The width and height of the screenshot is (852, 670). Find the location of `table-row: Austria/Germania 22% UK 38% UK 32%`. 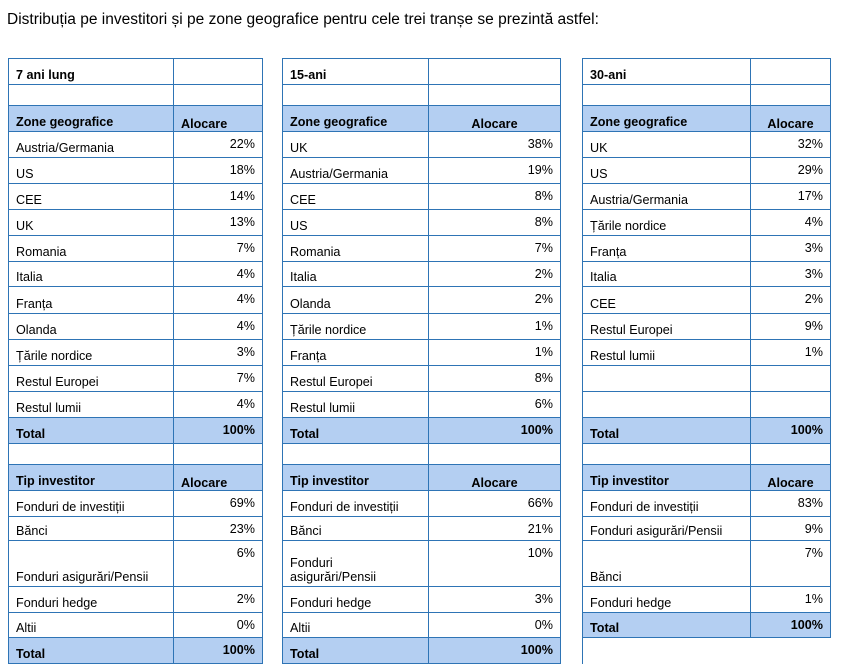

table-row: Austria/Germania 22% UK 38% UK 32% is located at coordinates (419, 144).